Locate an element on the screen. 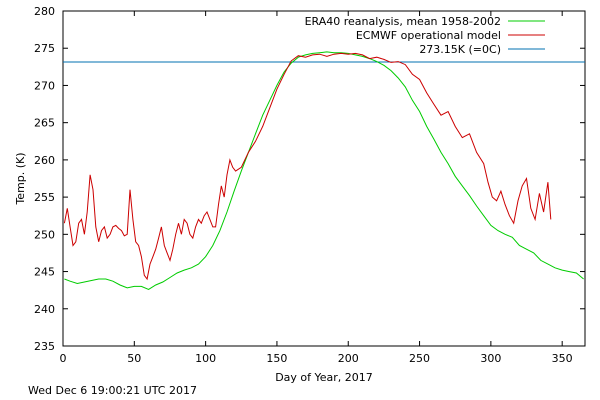  y-tick-label: 240 is located at coordinates (44, 309).